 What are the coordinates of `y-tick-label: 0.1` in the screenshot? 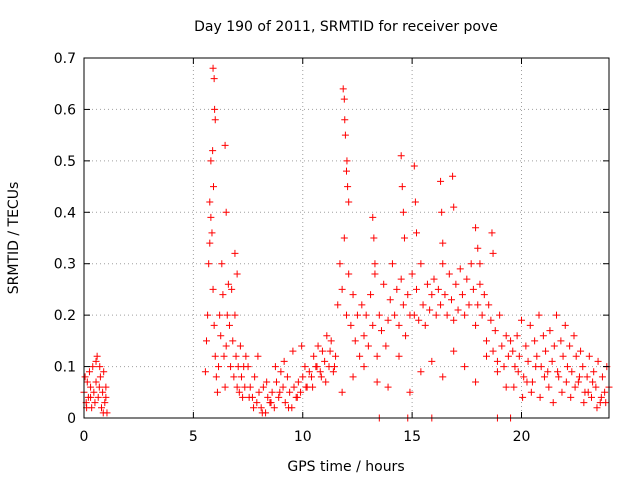 It's located at (65, 368).